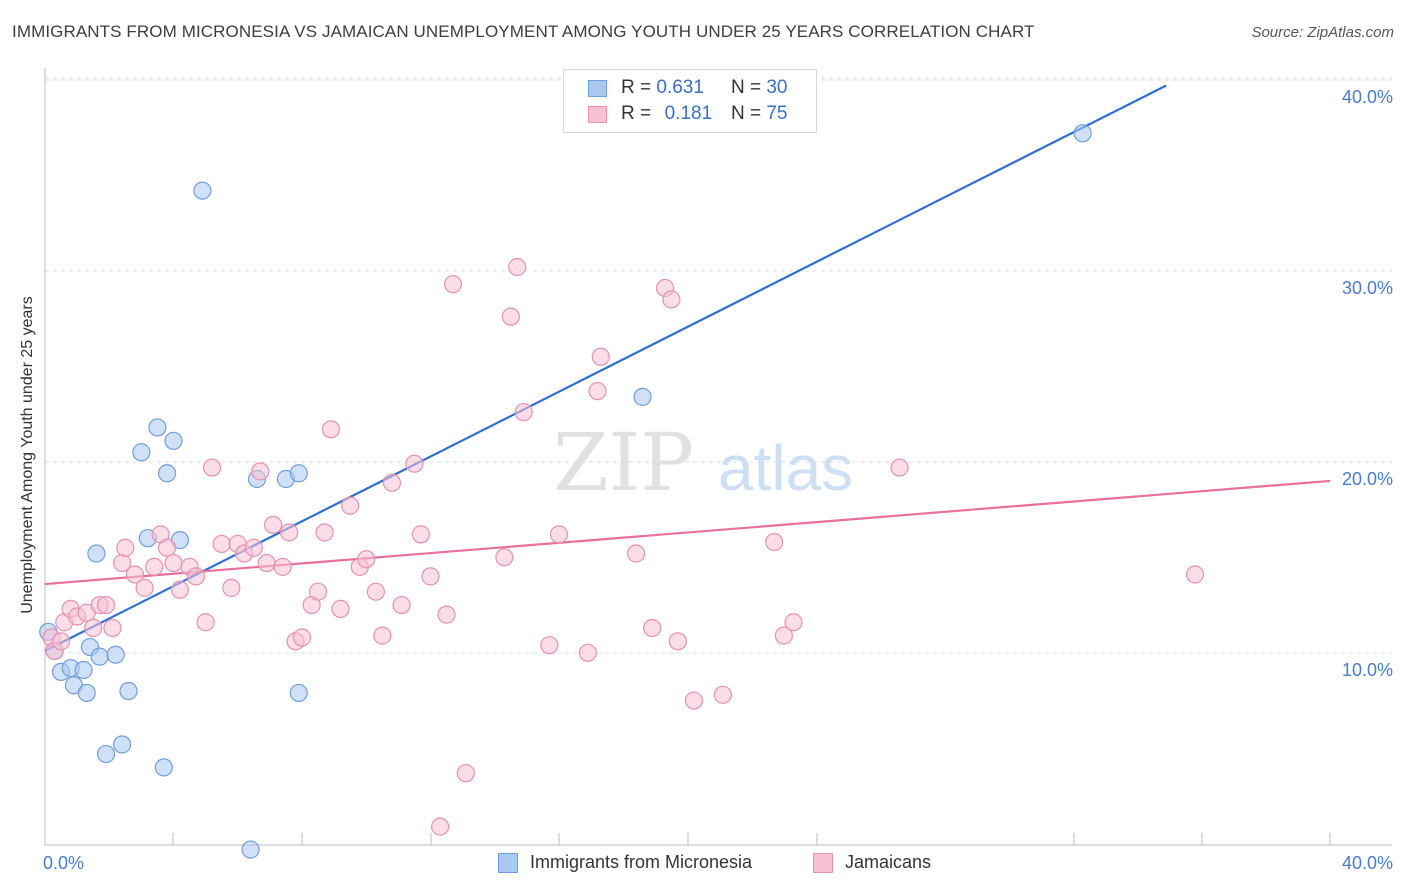  I want to click on y-tick-label: 30.0%, so click(1367, 288).